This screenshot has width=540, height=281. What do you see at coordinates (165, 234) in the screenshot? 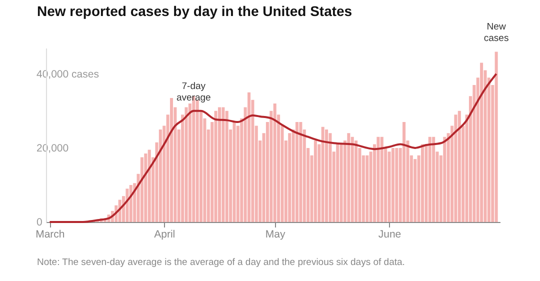
I see `x-tick-label: April` at bounding box center [165, 234].